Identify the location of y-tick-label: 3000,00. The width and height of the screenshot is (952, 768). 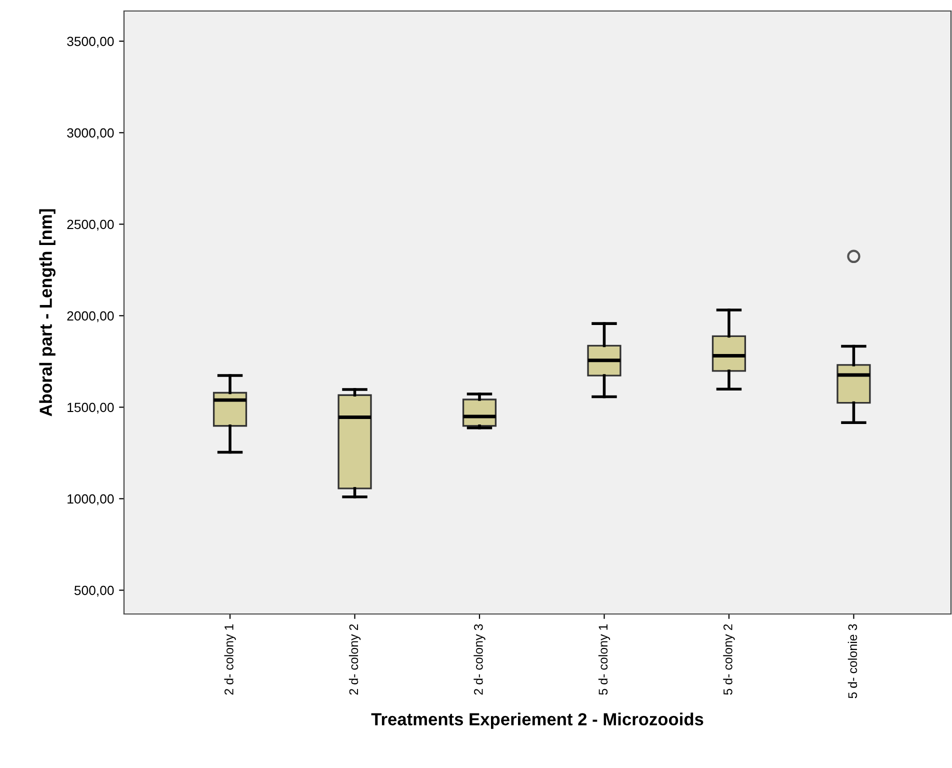
(90, 134).